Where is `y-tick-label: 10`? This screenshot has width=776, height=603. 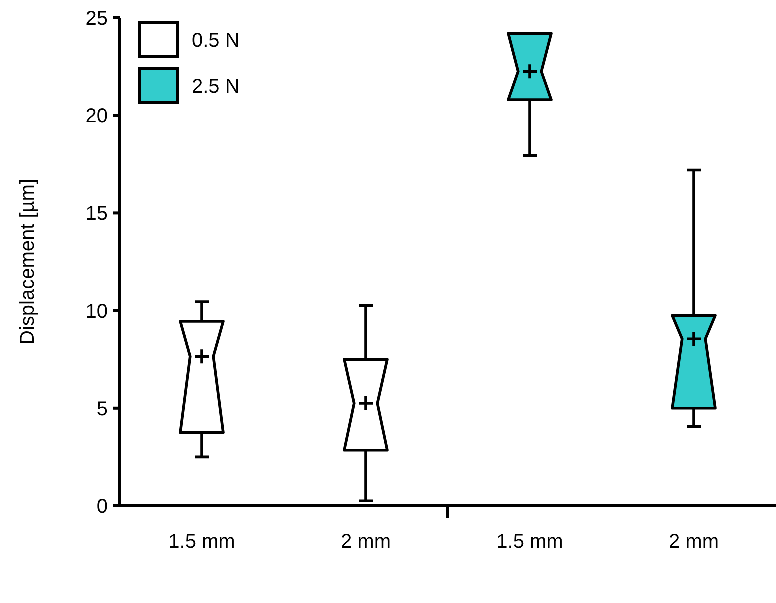 y-tick-label: 10 is located at coordinates (97, 311).